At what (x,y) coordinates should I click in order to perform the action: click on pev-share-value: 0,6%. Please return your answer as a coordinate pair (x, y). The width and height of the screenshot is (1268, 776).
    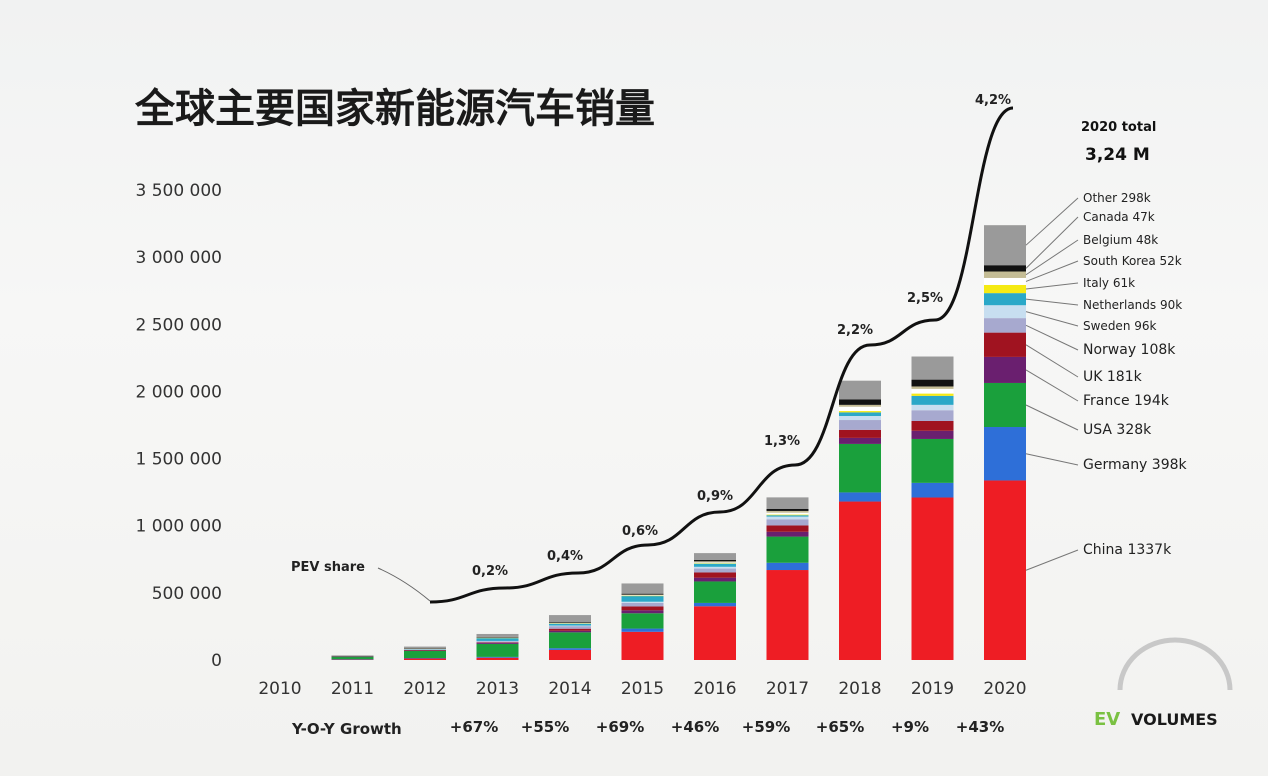
    Looking at the image, I should click on (640, 531).